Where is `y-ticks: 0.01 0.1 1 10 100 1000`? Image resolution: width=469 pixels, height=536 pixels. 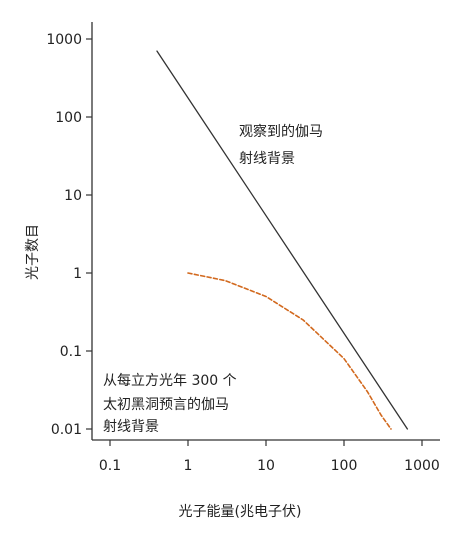
y-ticks: 0.01 0.1 1 10 100 1000 is located at coordinates (69, 235).